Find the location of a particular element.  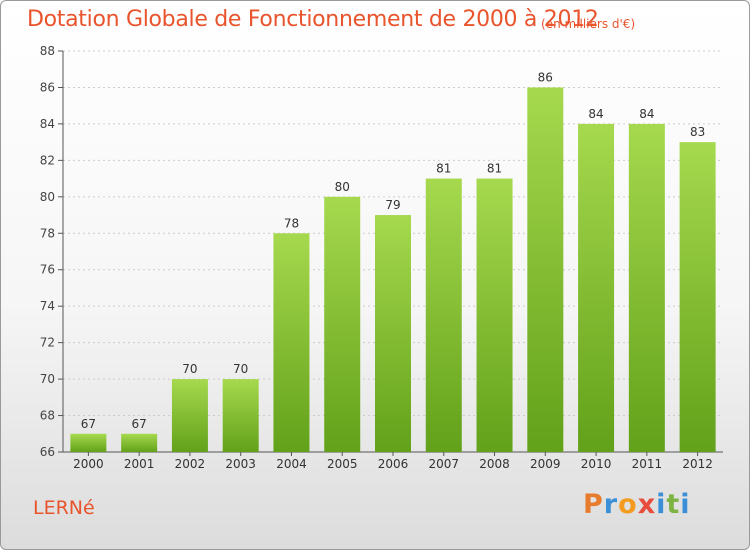

logo-letter: P is located at coordinates (593, 504).